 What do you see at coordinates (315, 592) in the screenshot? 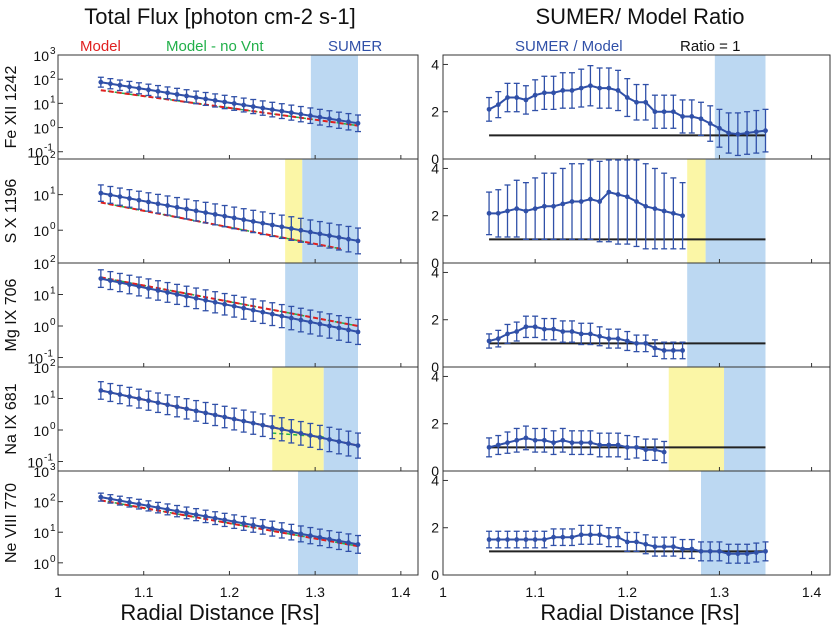
I see `x-tick-label: 1.3` at bounding box center [315, 592].